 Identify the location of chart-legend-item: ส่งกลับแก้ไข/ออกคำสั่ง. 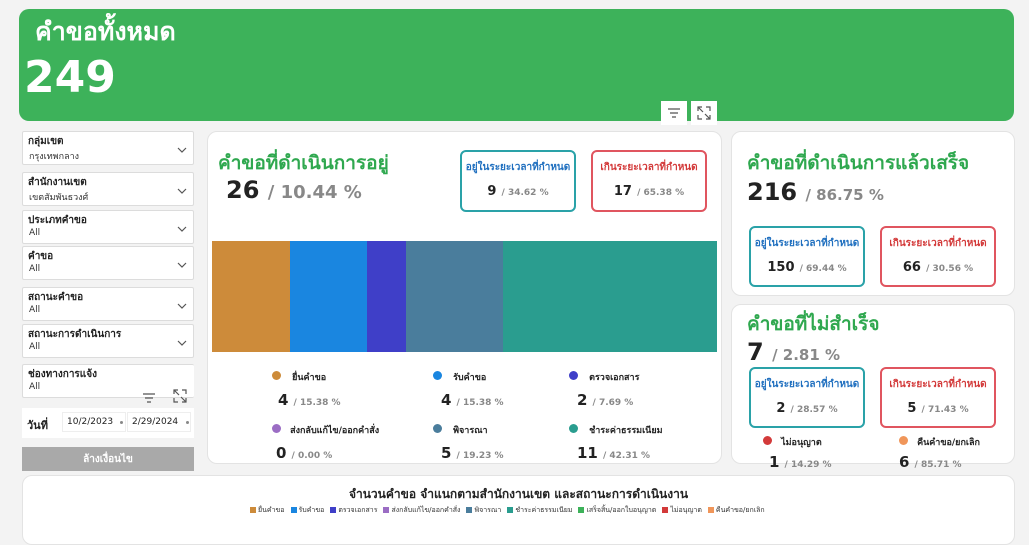
(421, 510).